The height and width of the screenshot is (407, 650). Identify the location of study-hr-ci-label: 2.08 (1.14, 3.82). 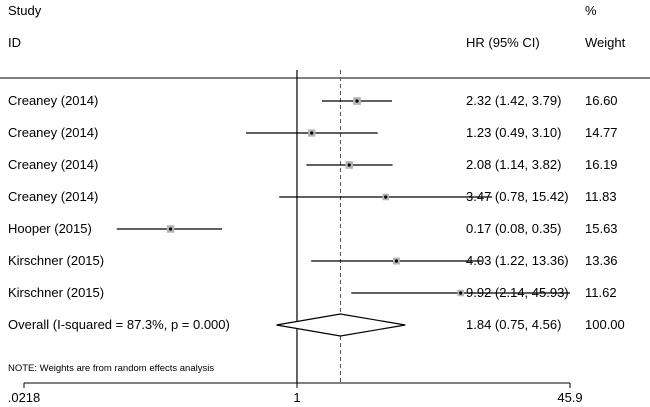
(514, 164).